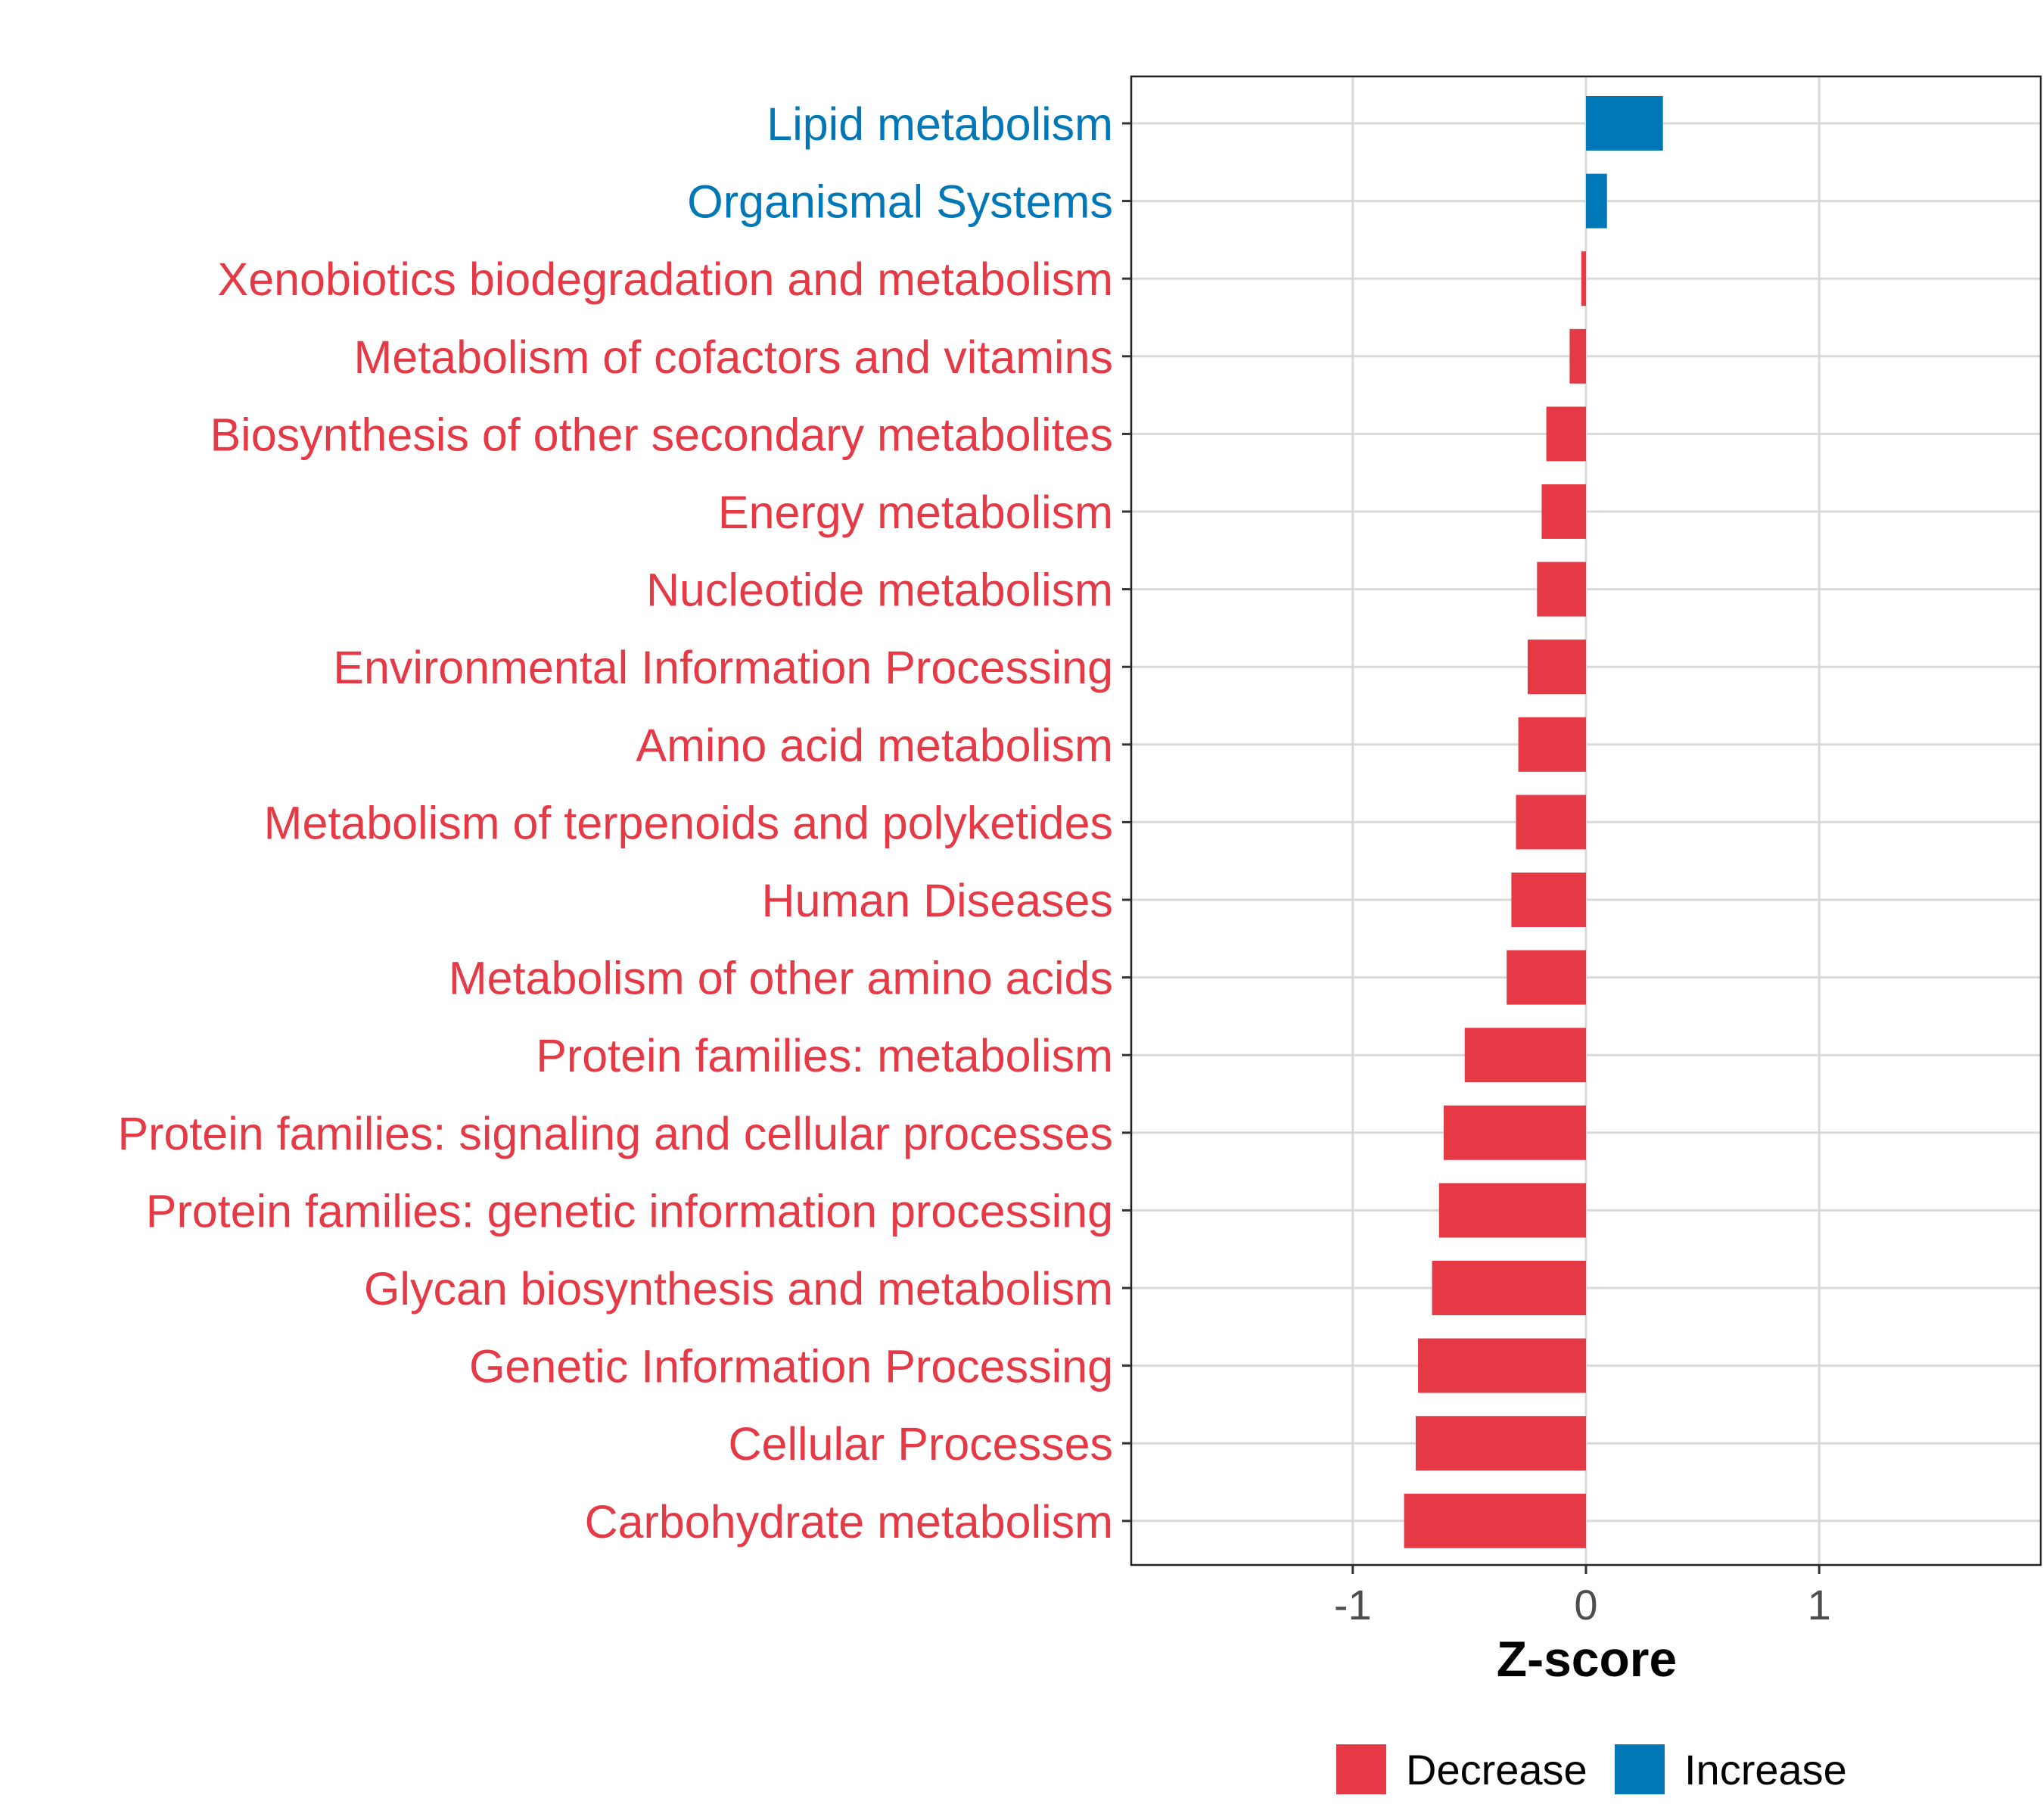  Describe the element at coordinates (733, 357) in the screenshot. I see `y-tick-label: Metabolism of cofactors and vitamins` at that location.